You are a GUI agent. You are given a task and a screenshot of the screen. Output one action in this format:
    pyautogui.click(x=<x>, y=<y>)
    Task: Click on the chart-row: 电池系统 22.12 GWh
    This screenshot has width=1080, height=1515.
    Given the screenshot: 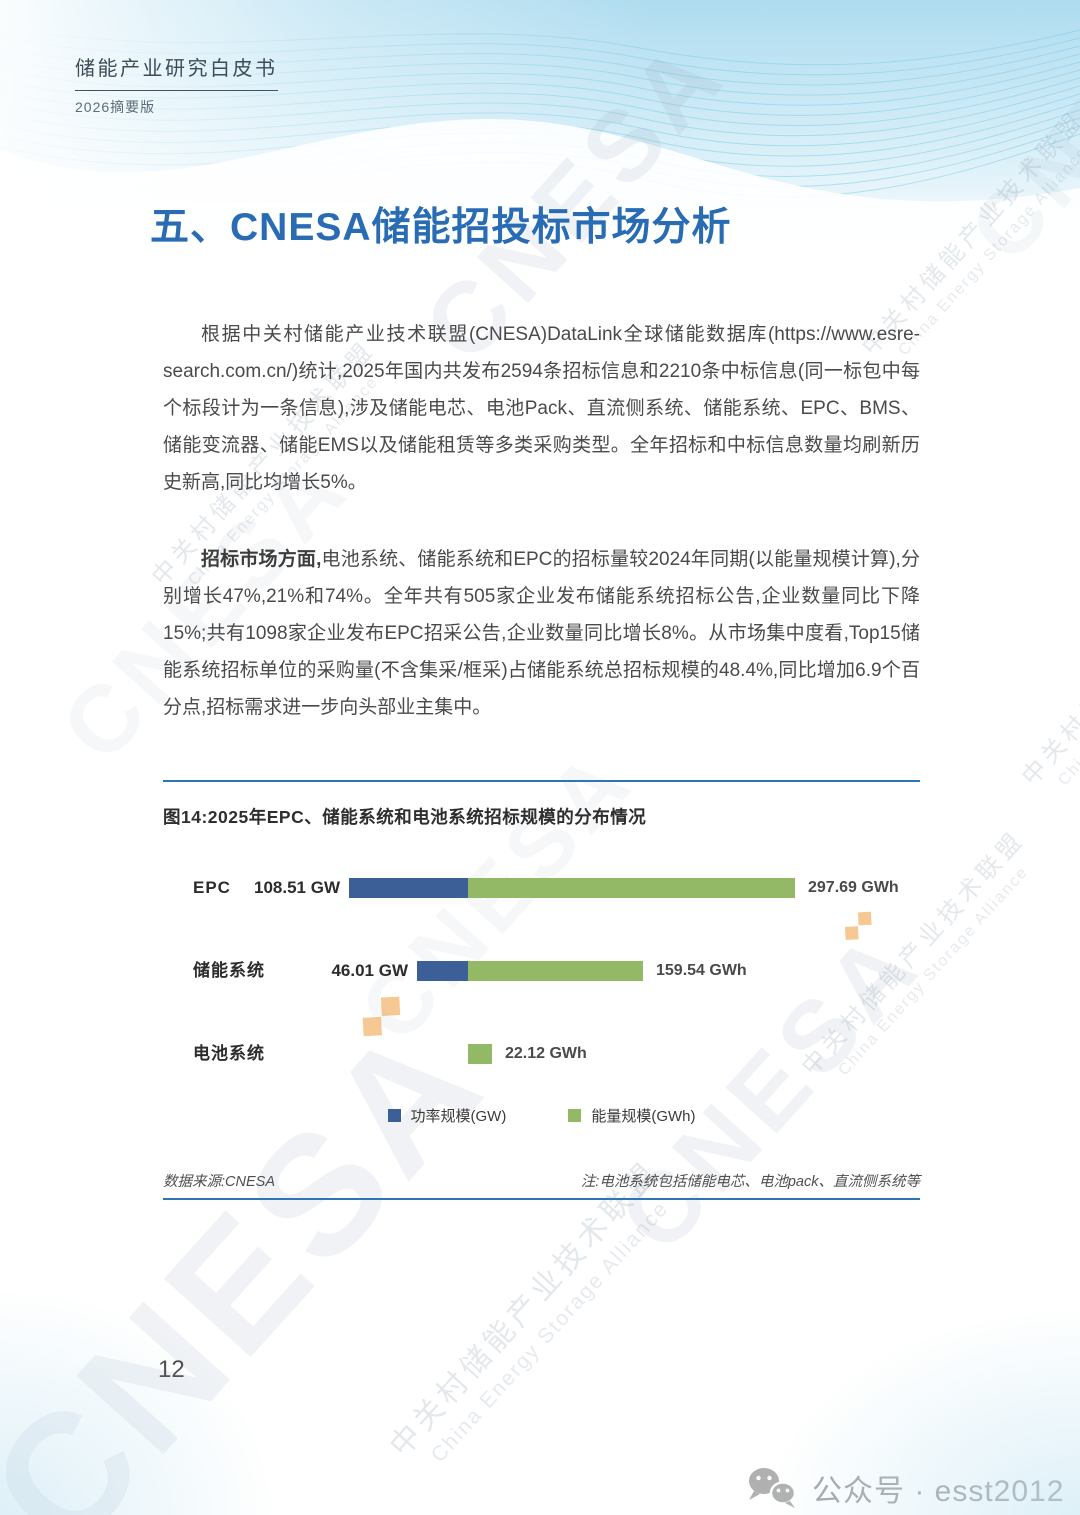 What is the action you would take?
    pyautogui.click(x=541, y=1054)
    